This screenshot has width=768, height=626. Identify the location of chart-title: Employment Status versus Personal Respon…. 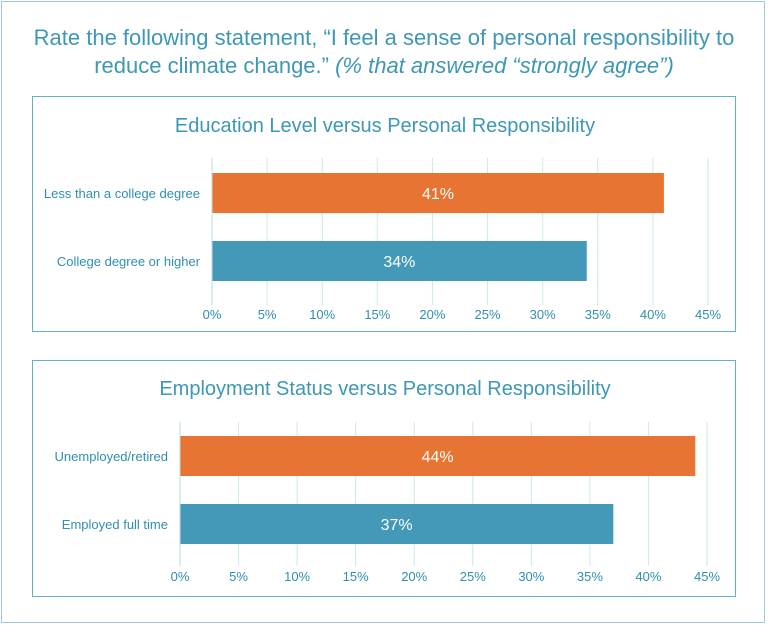
(384, 389).